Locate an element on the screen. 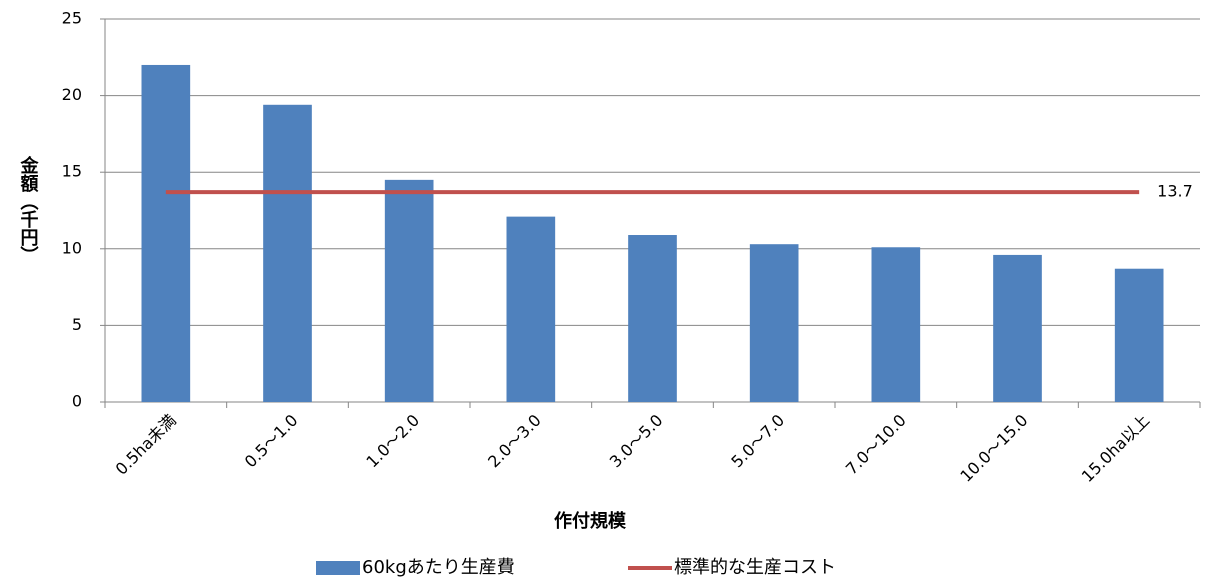 The image size is (1208, 582). y-tick-label: 10 is located at coordinates (72, 247).